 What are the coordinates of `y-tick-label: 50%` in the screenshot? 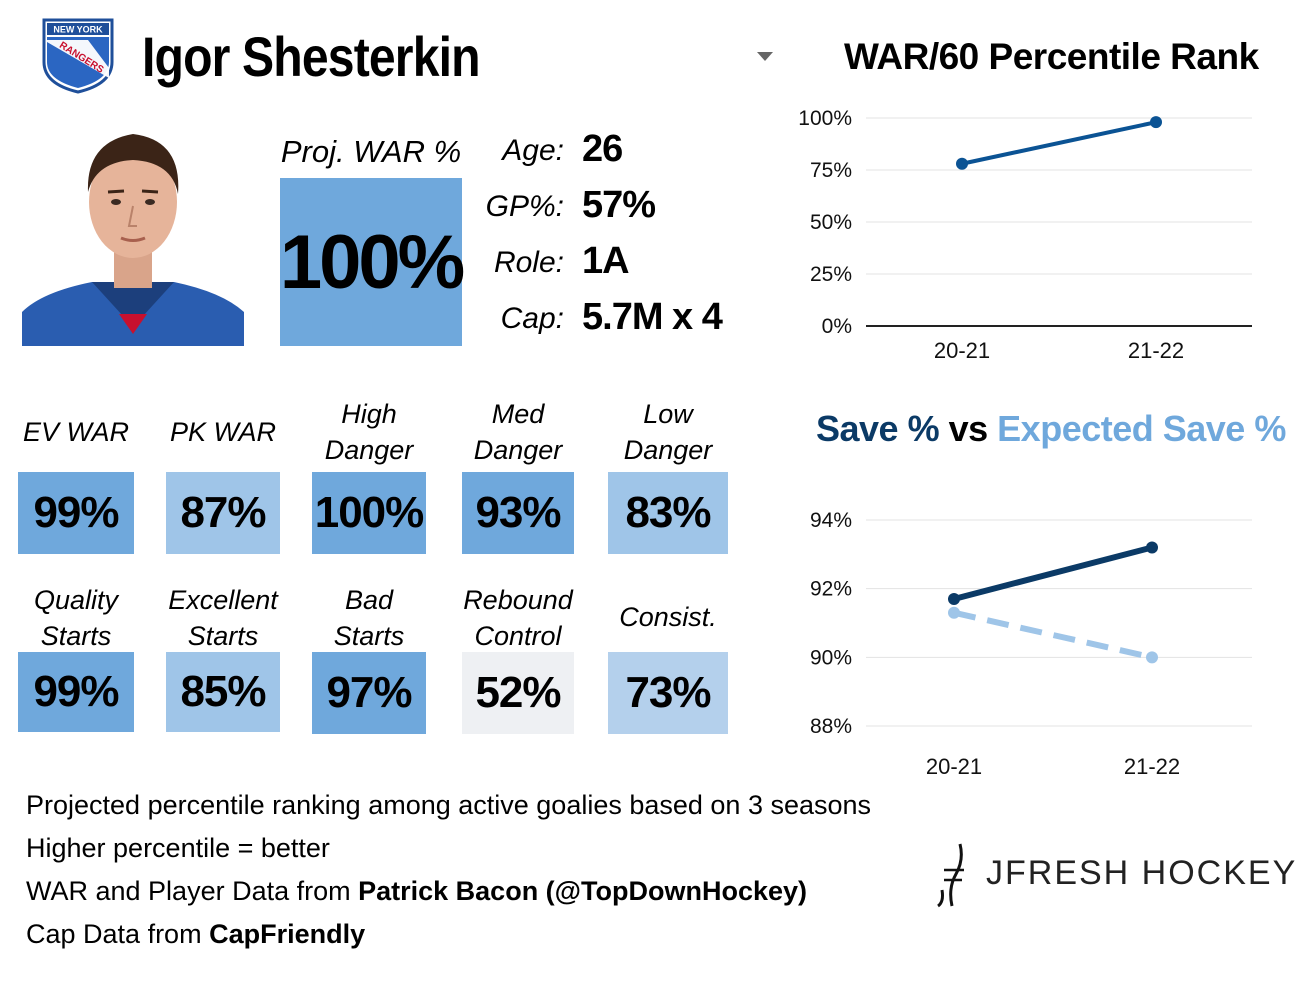 It's located at (831, 222).